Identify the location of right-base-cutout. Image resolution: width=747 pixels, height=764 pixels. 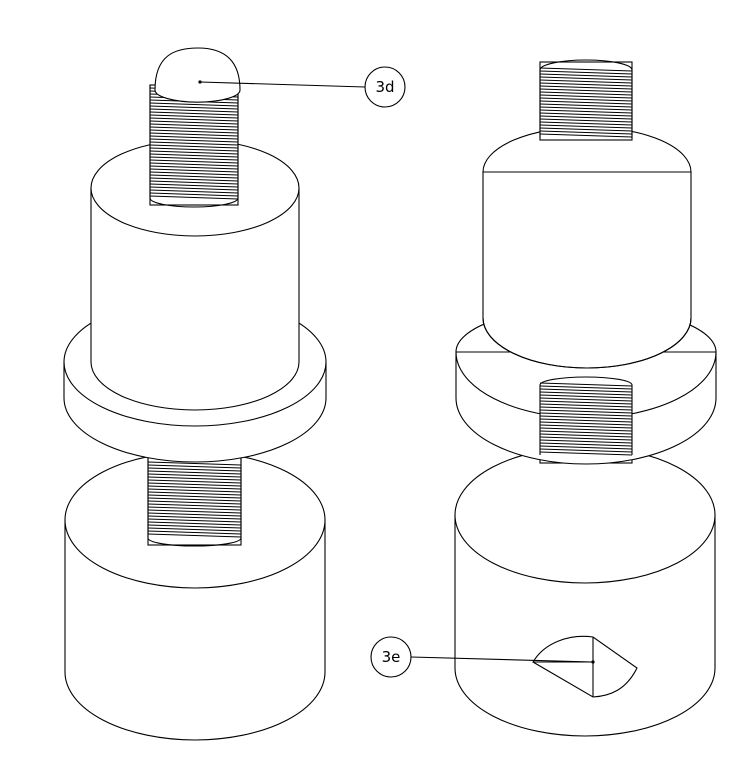
(585, 666).